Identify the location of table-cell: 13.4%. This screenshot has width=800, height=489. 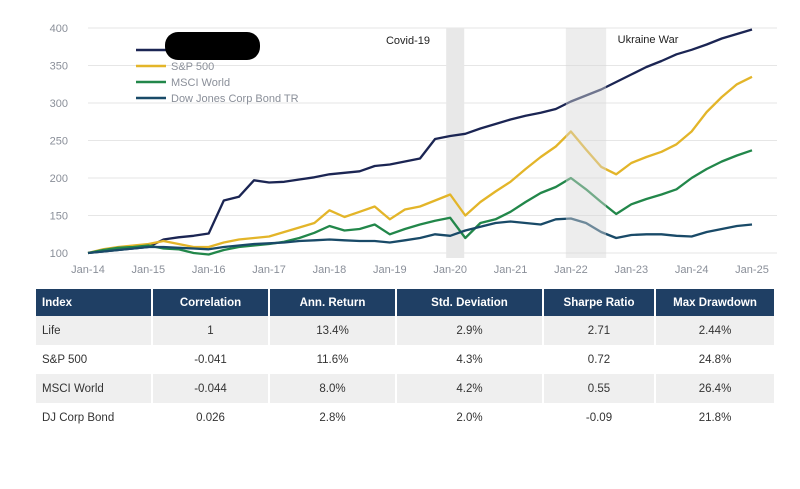
(333, 330).